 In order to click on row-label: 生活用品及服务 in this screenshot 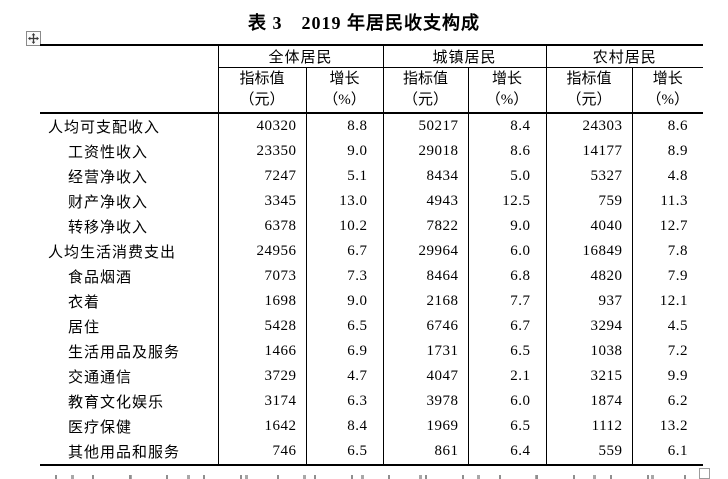, I will do `click(129, 351)`.